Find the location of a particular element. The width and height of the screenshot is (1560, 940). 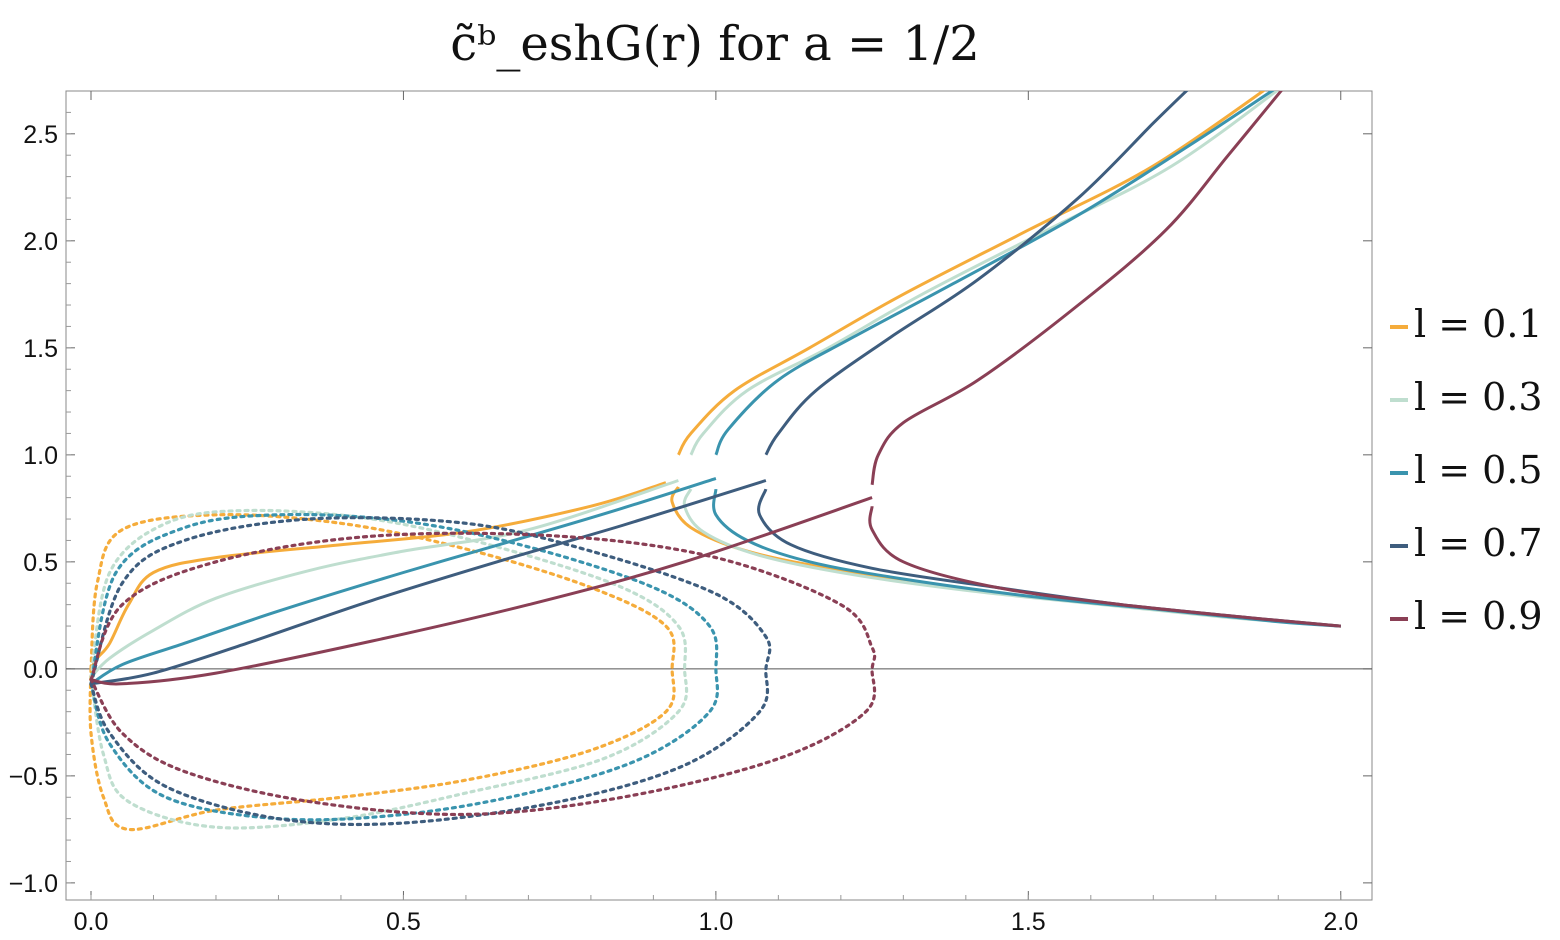

legend-label: l = 0.3 is located at coordinates (1478, 397).